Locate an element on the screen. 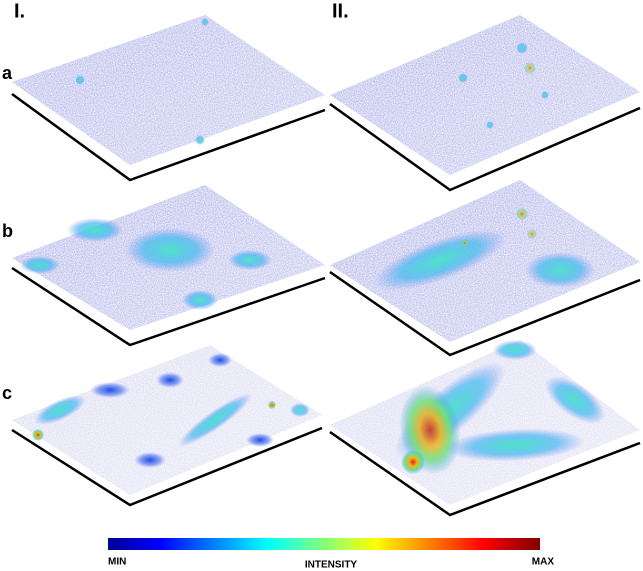 This screenshot has height=571, width=643. row-label: b is located at coordinates (7, 231).